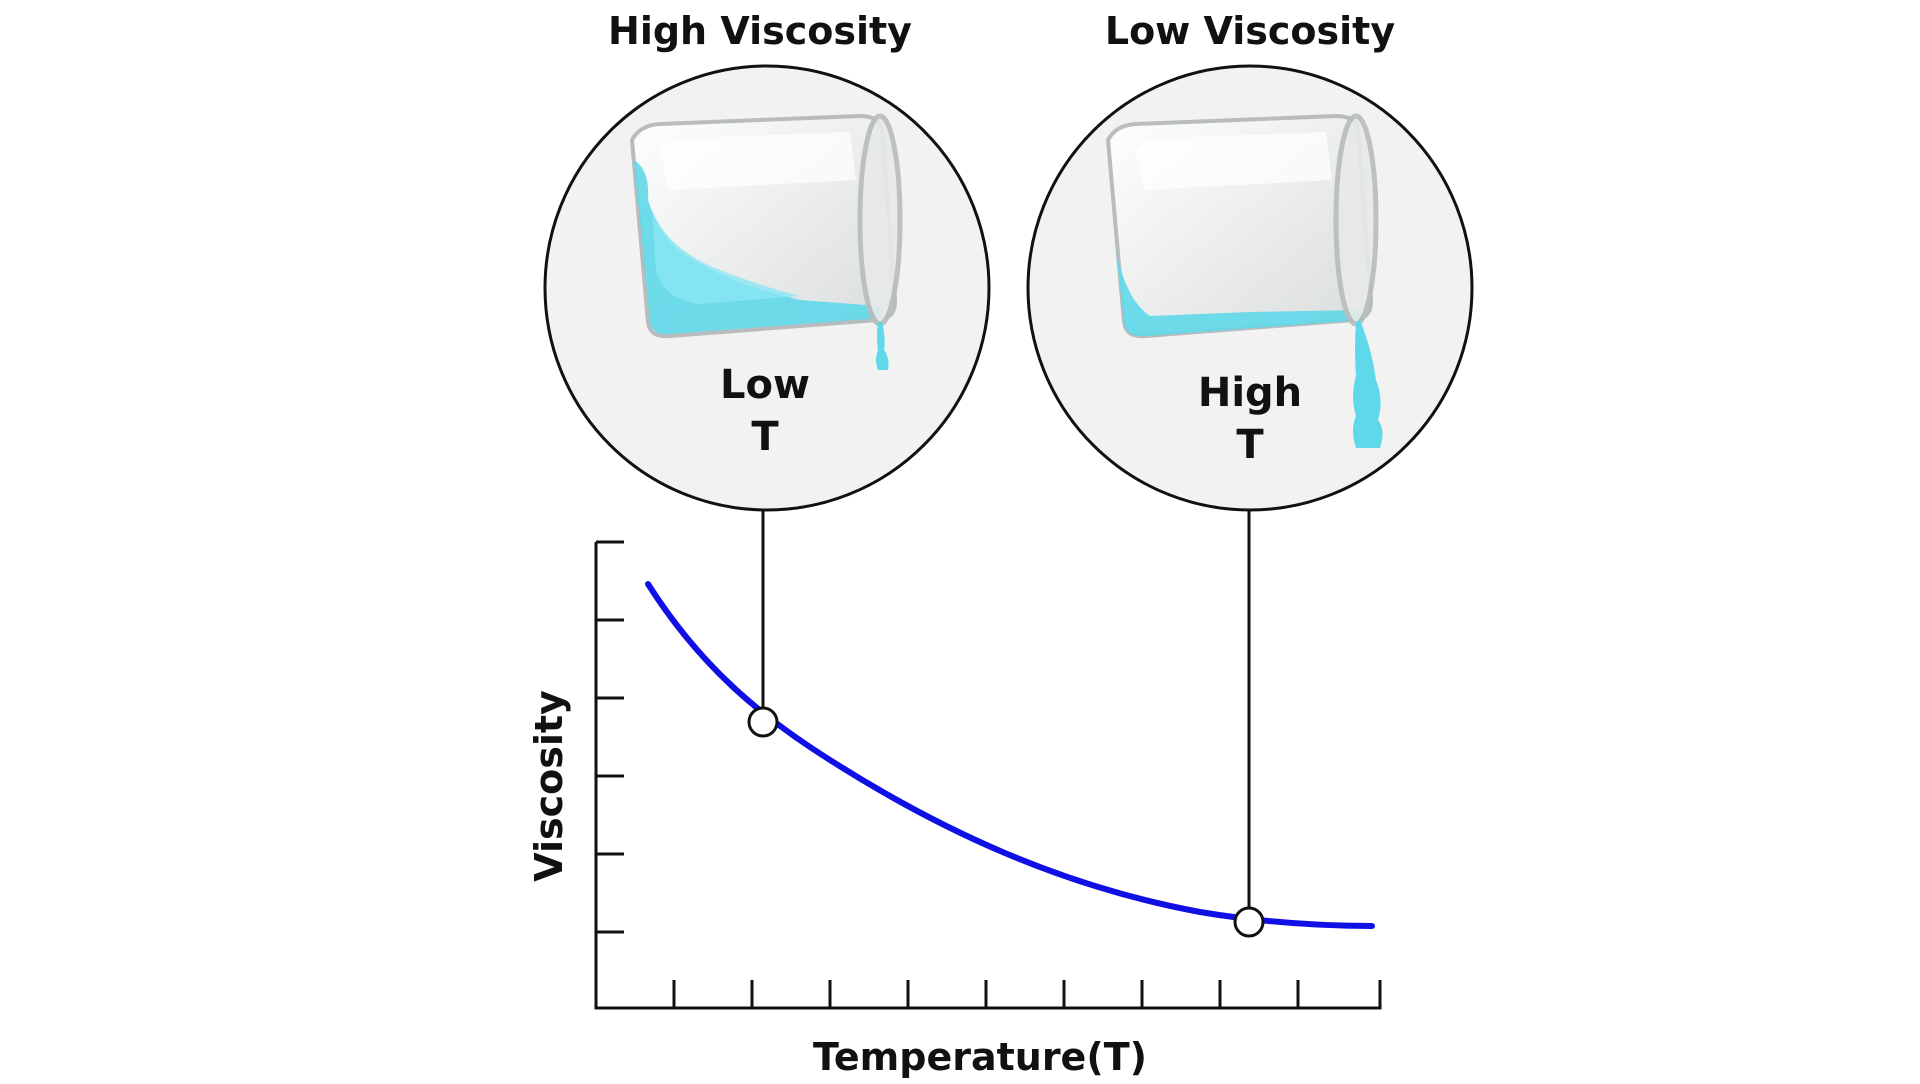 Image resolution: width=1920 pixels, height=1084 pixels. Describe the element at coordinates (1250, 393) in the screenshot. I see `high-temp-label-line1: High` at that location.